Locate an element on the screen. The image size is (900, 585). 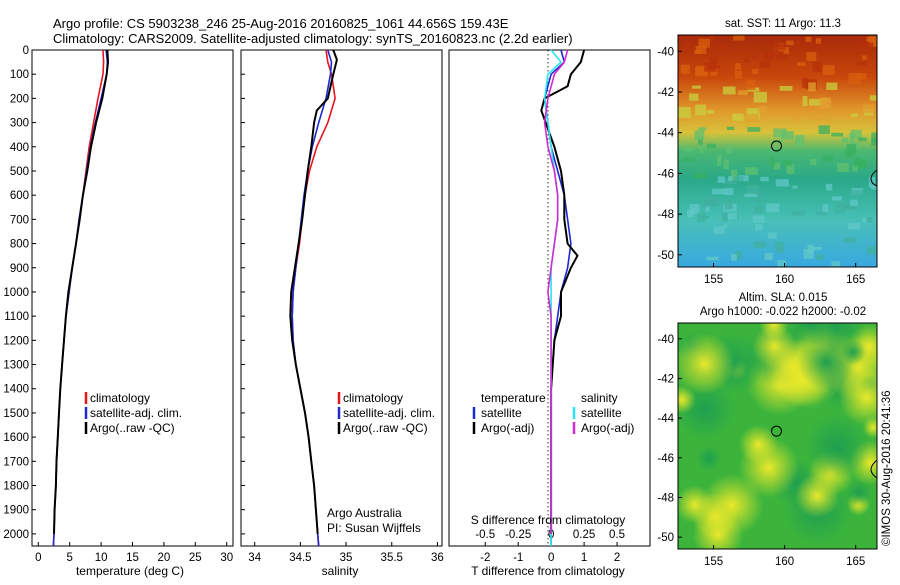
y-tick-label: 1600 is located at coordinates (16, 438).